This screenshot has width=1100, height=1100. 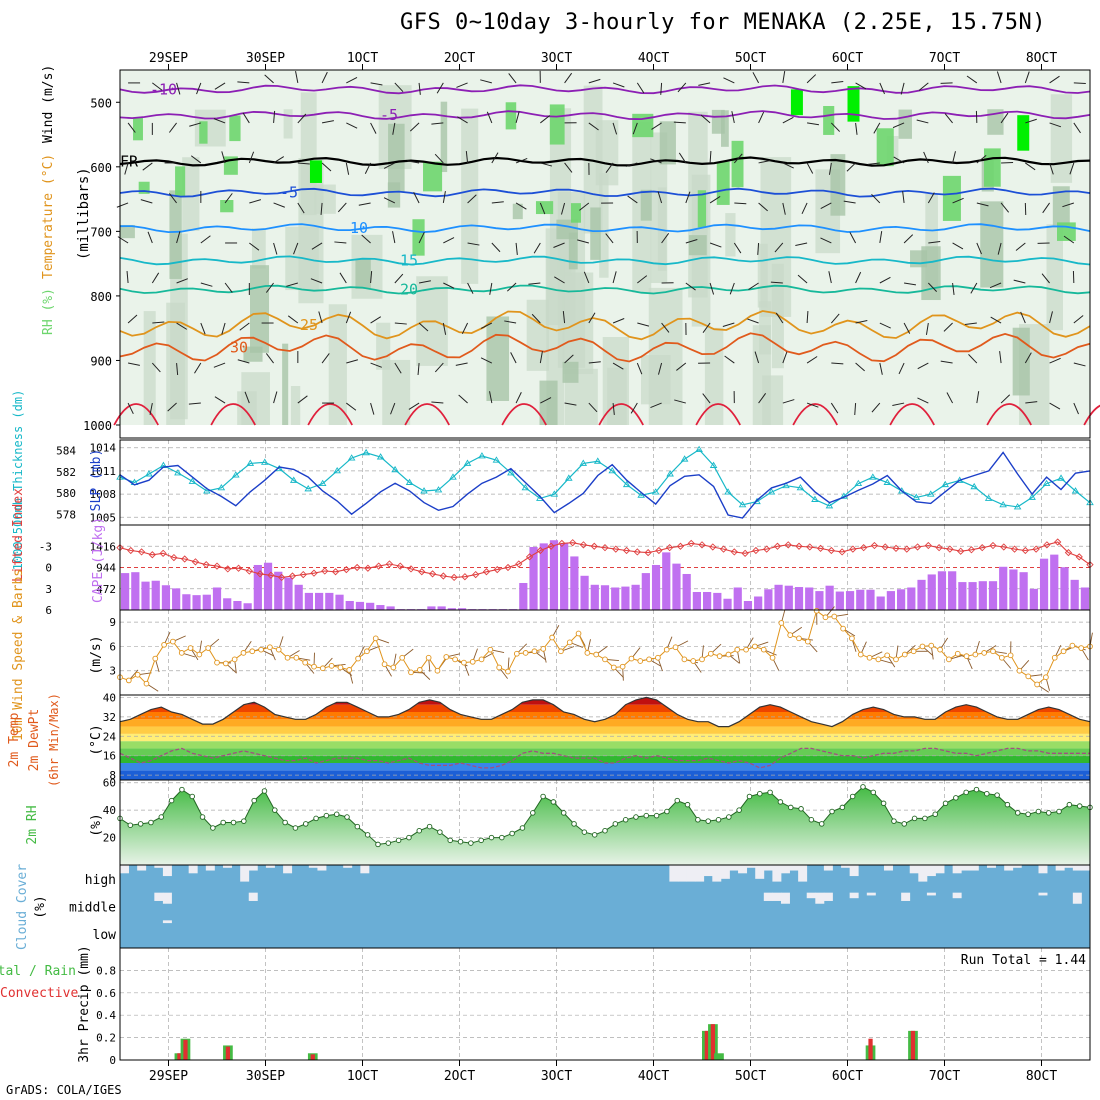 What do you see at coordinates (96, 739) in the screenshot?
I see `temp-unit-label: (°C)` at bounding box center [96, 739].